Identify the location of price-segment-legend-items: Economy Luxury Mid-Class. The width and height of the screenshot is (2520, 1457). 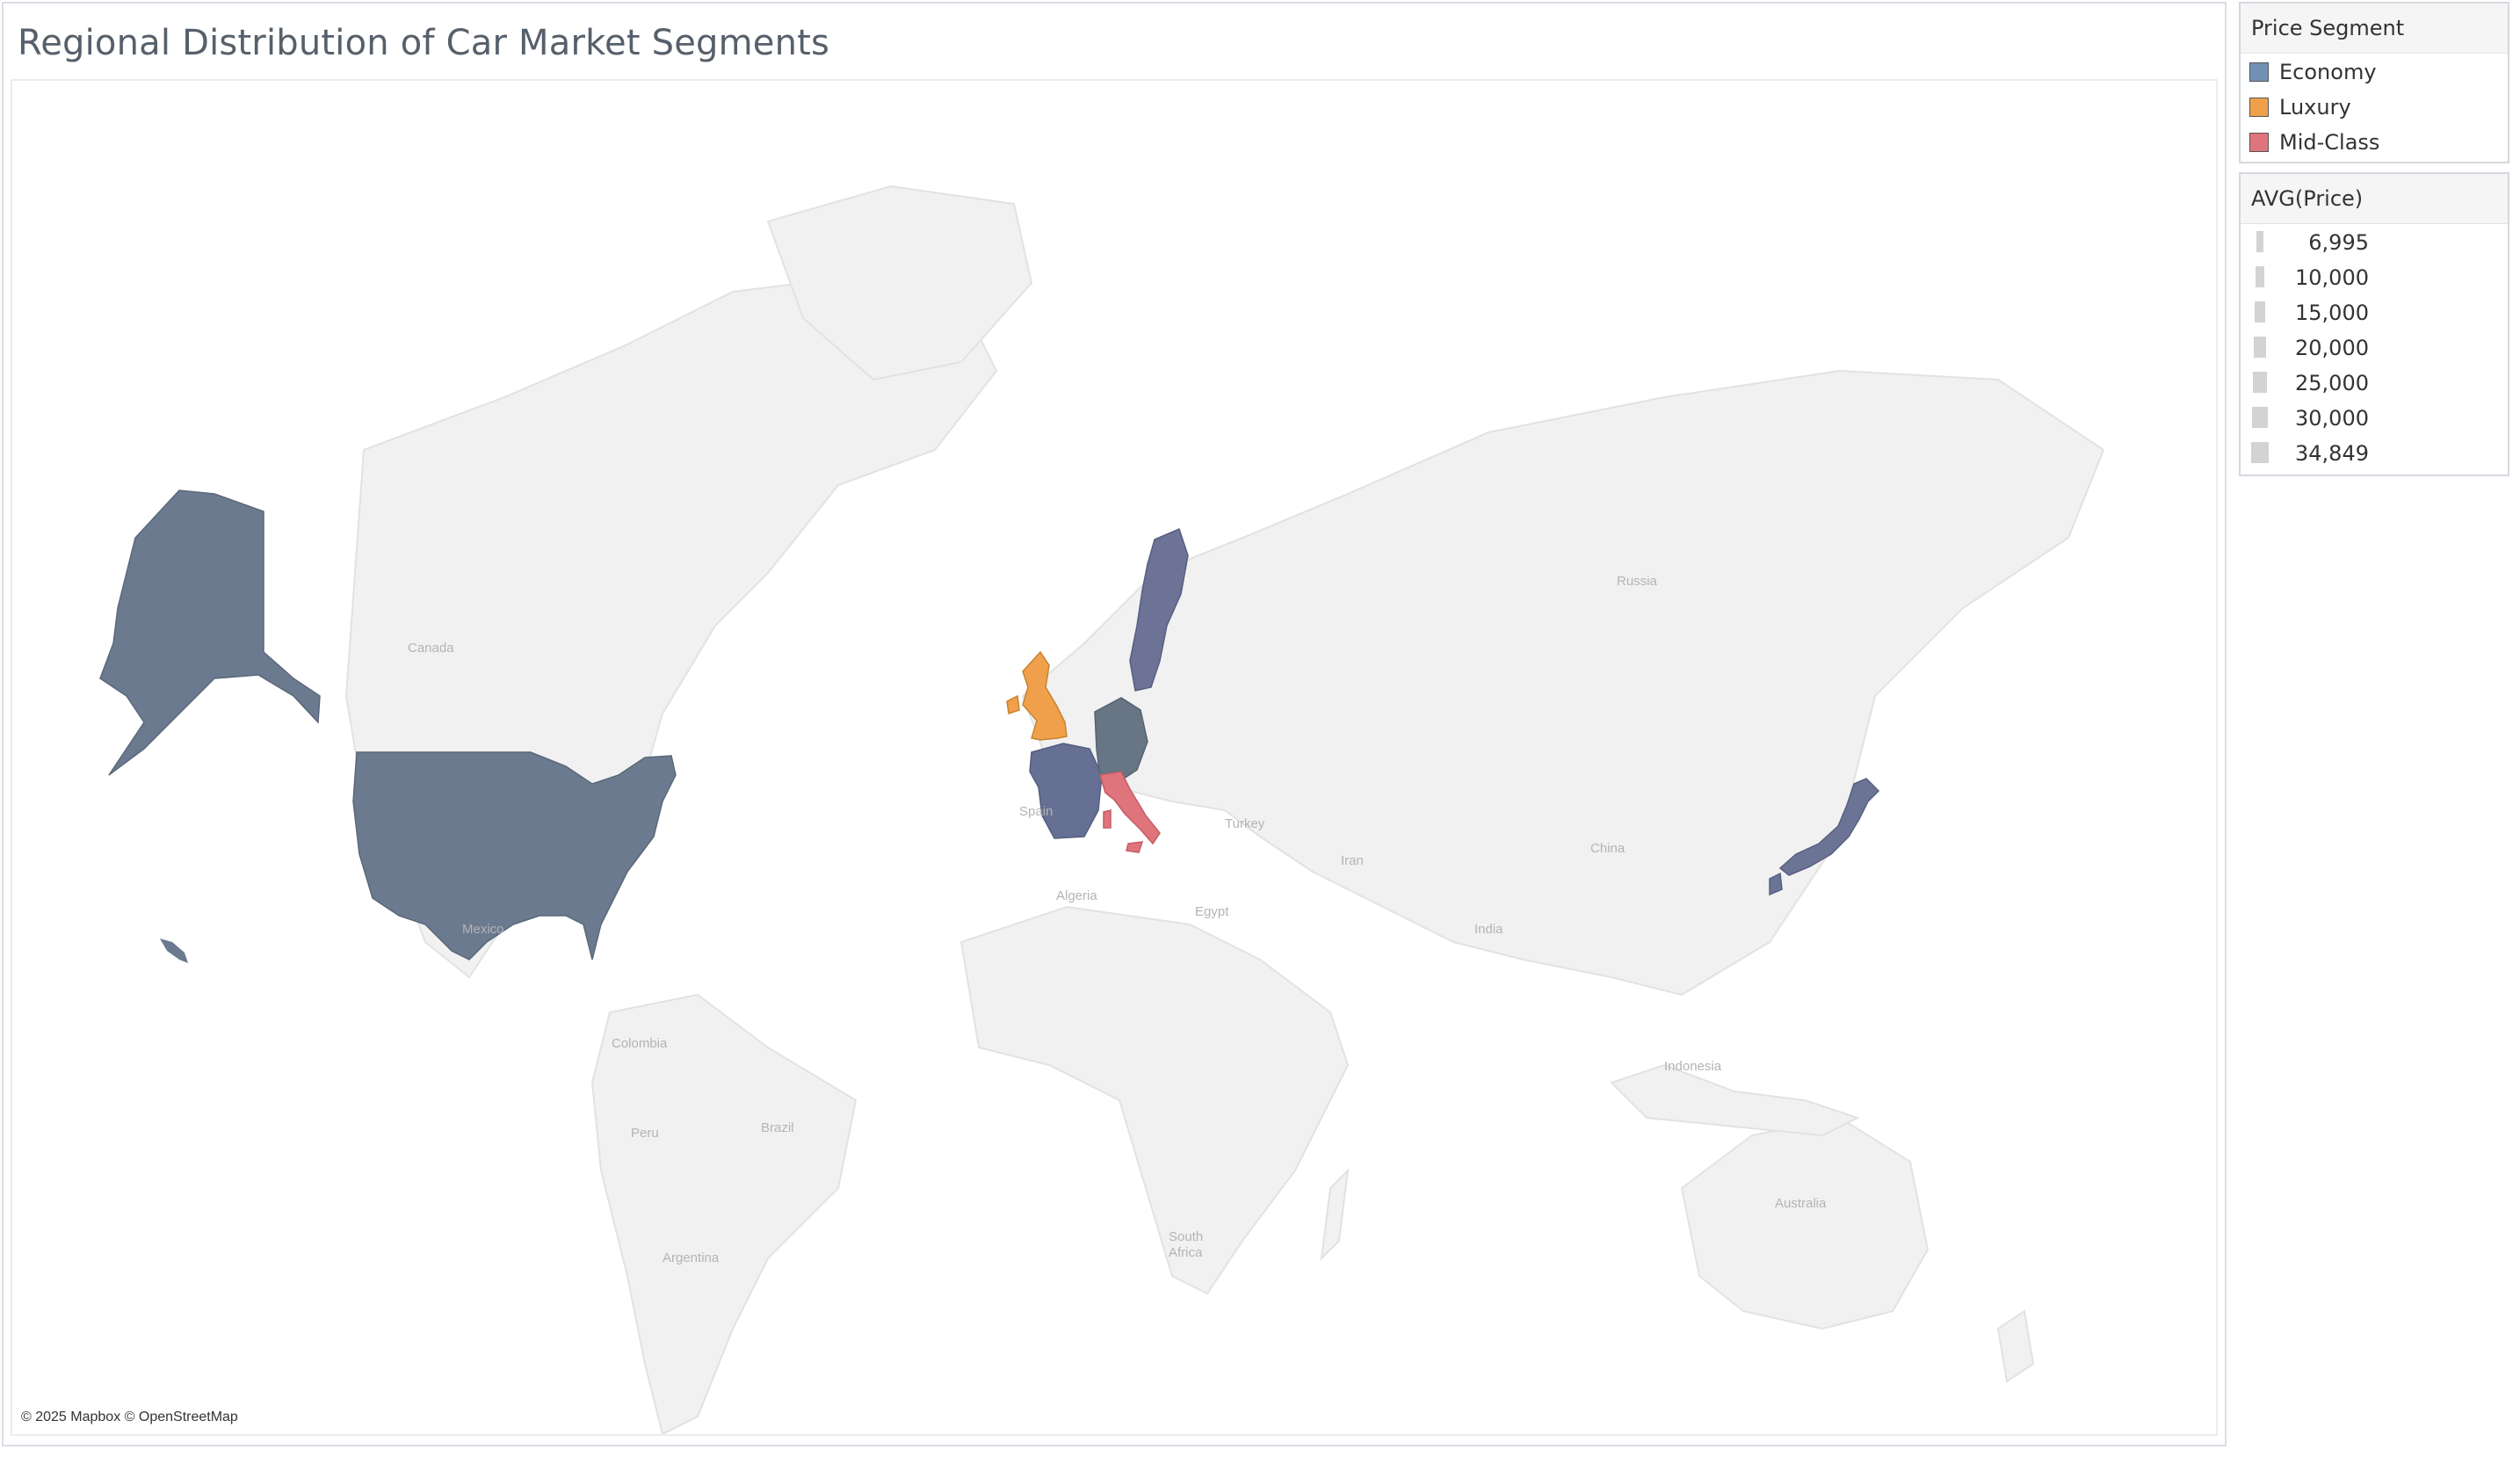
(2374, 107).